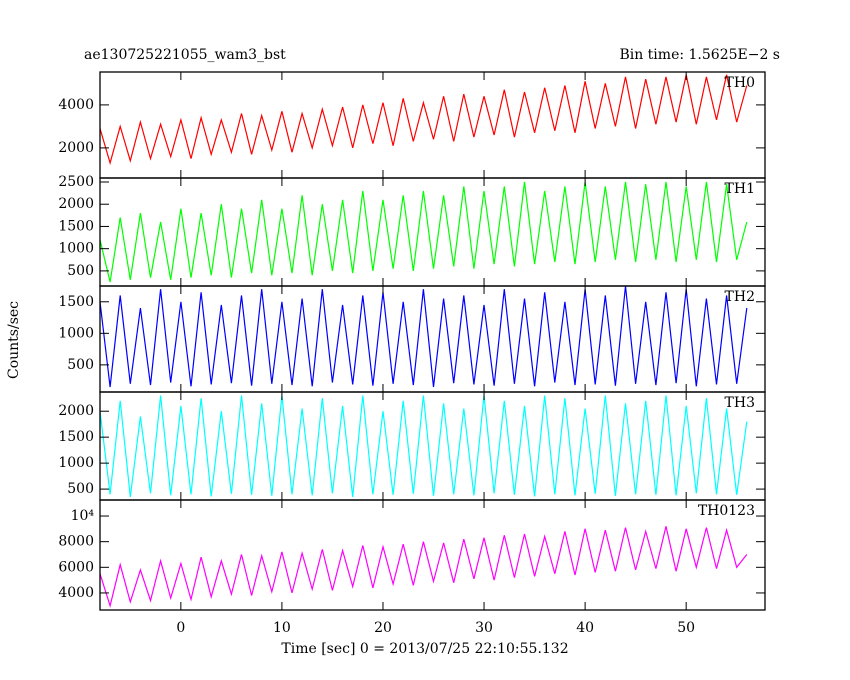 This screenshot has width=850, height=680. Describe the element at coordinates (185, 55) in the screenshot. I see `chart-title: ae130725221055_wam3_bst` at that location.